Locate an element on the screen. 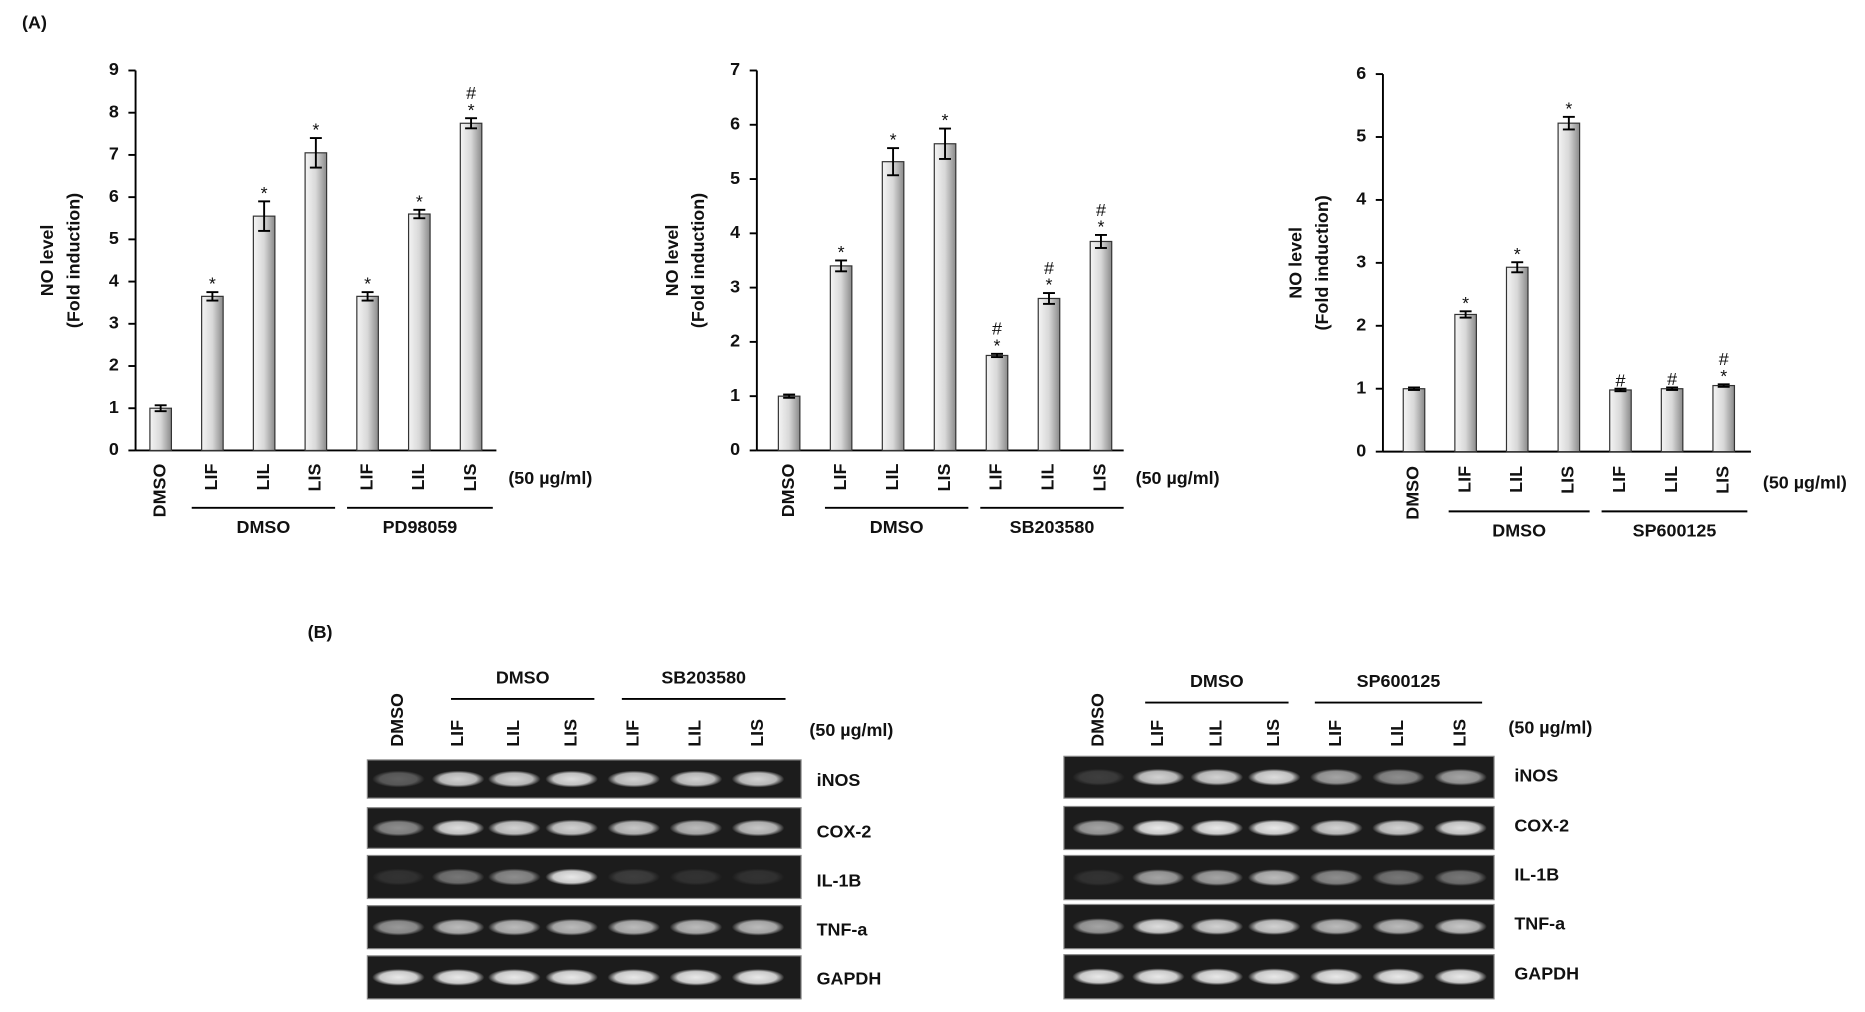 The image size is (1865, 1012). group-label: SP600125 is located at coordinates (1675, 530).